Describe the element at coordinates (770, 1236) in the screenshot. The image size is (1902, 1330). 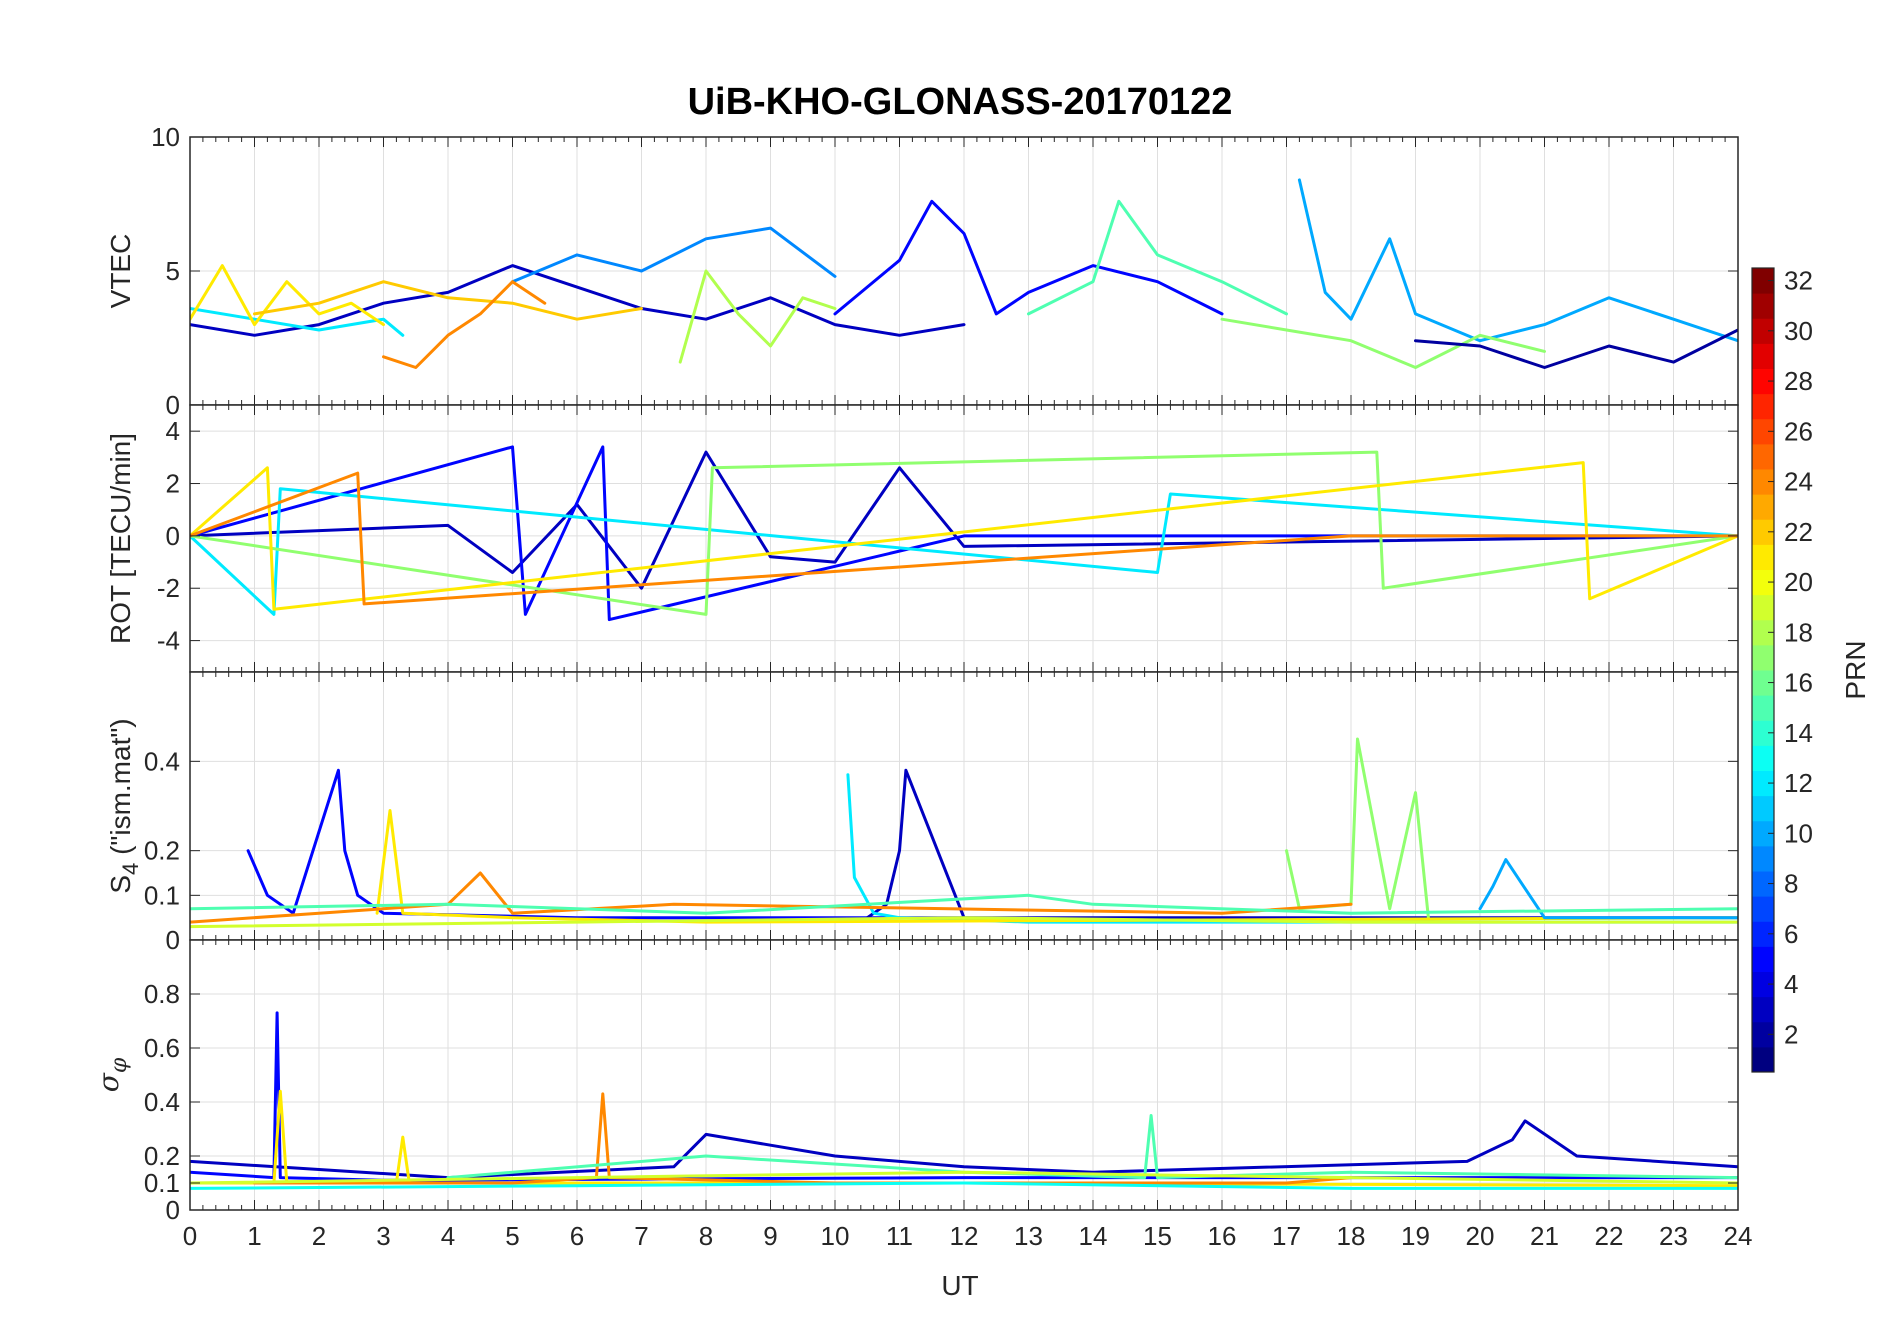
I see `x-tick-label: 9` at that location.